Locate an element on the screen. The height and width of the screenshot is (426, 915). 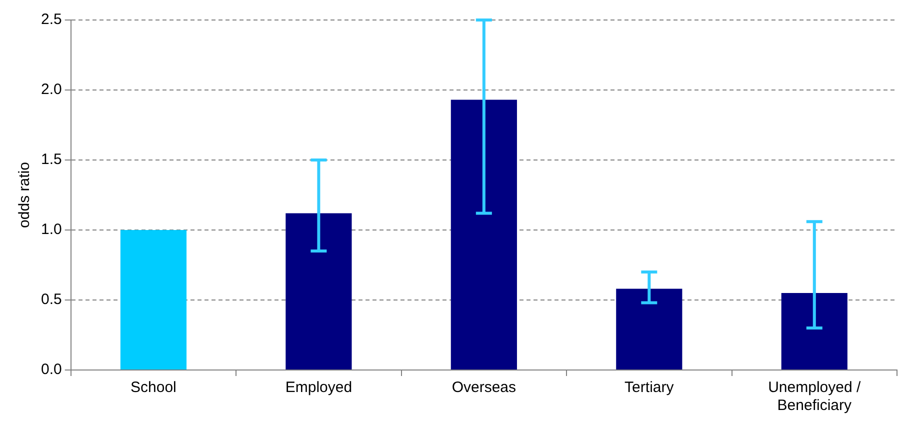
y-tick-label: 1.0 is located at coordinates (51, 229).